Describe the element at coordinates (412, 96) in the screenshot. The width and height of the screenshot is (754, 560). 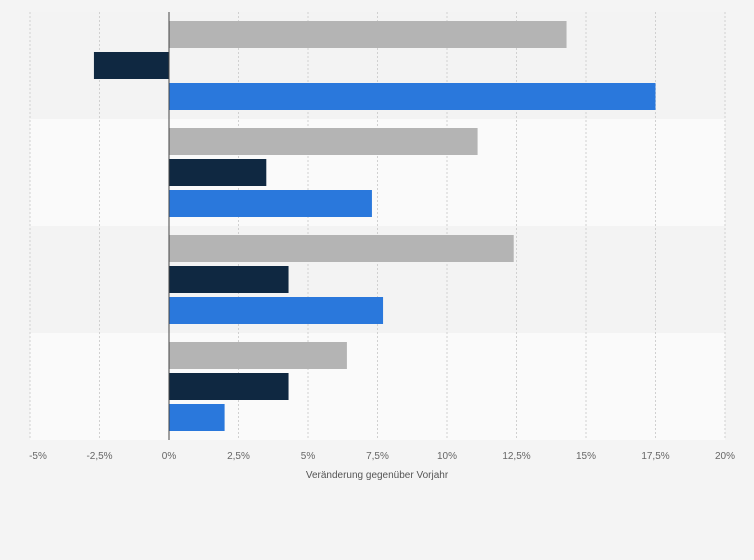
I see `bar-series3-category1` at that location.